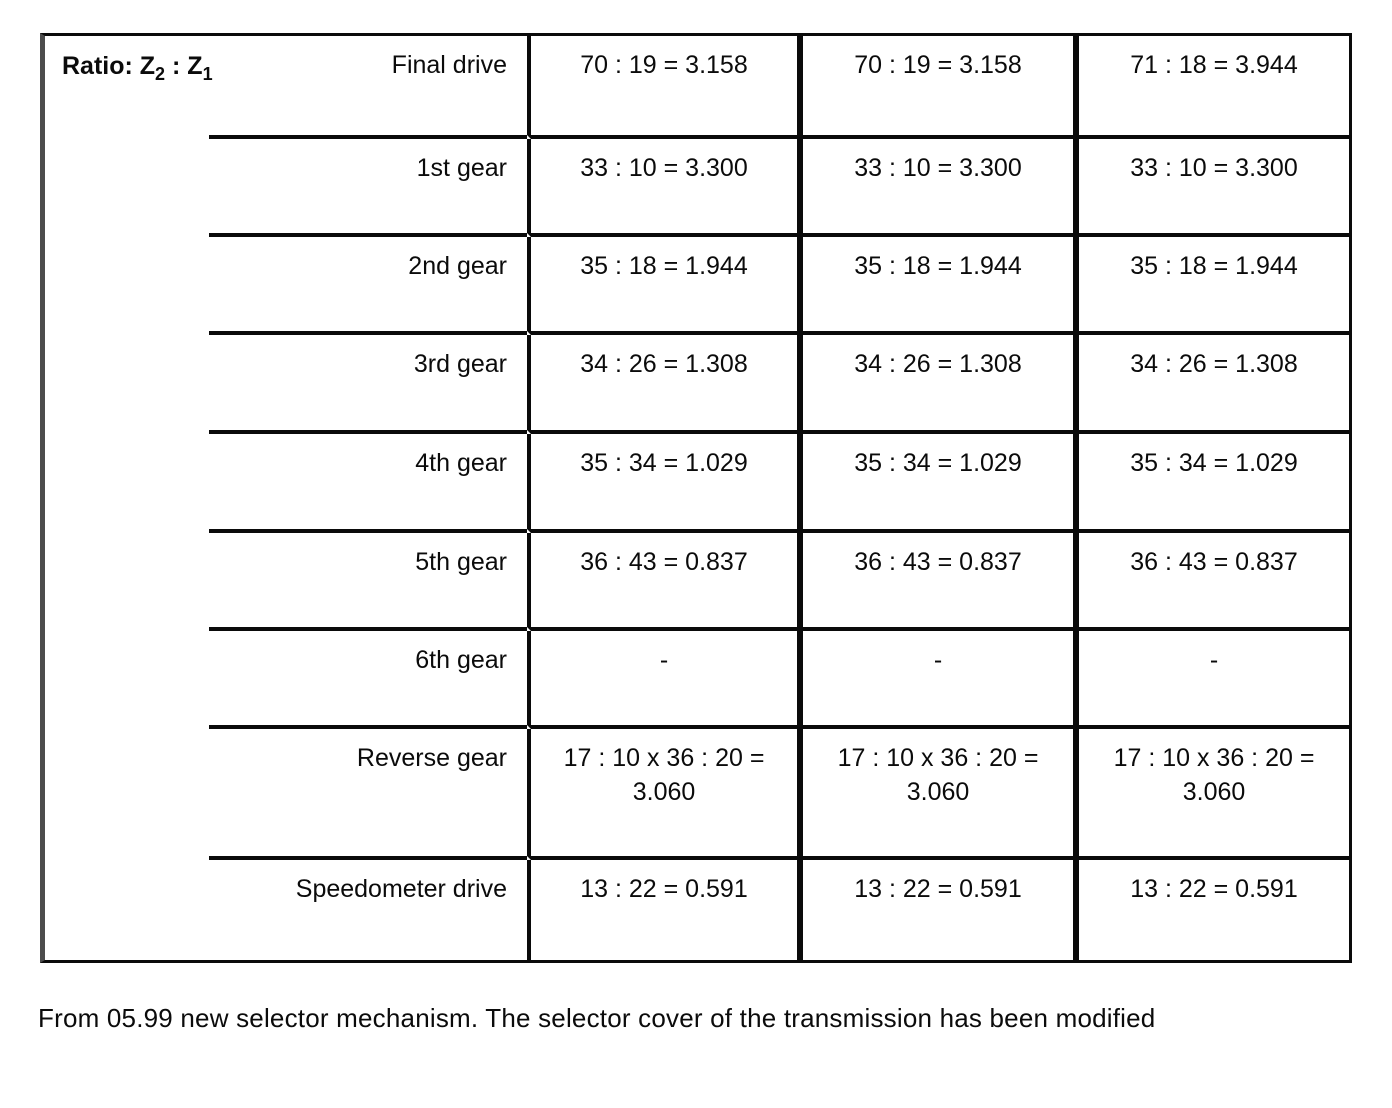 This screenshot has width=1392, height=1108. Describe the element at coordinates (288, 188) in the screenshot. I see `row-label-1st-gear: 1st gear` at that location.